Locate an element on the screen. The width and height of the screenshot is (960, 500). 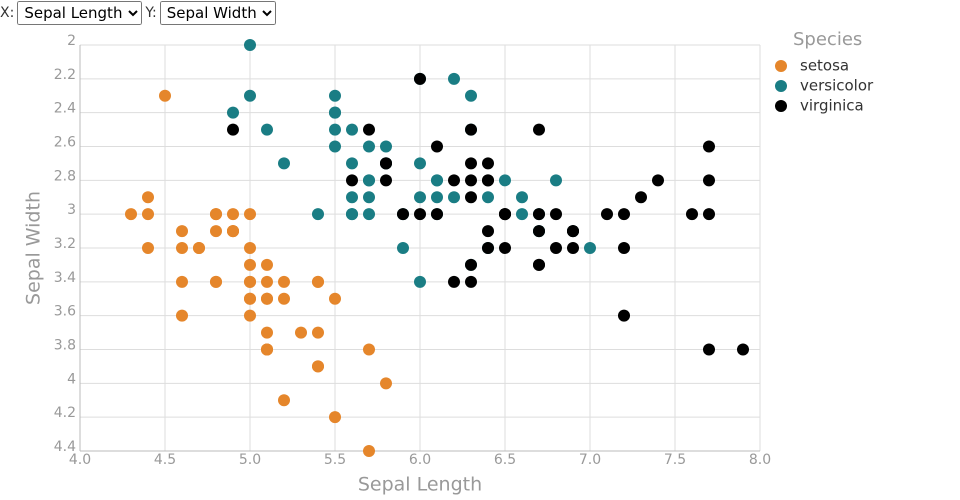
y-select: Sepal Width is located at coordinates (217, 13).